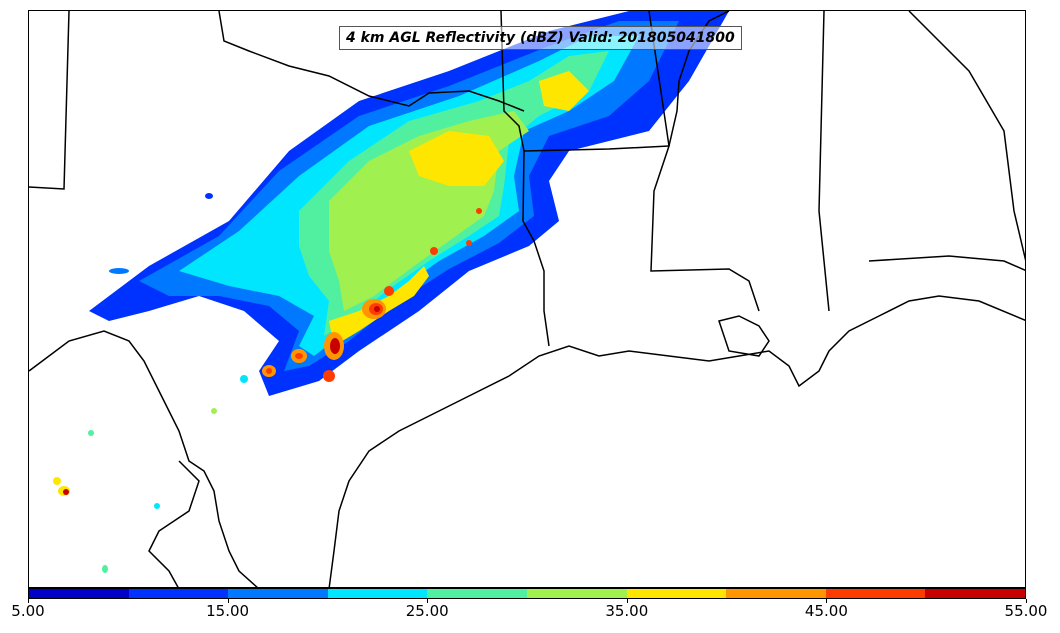 The image size is (1060, 633). I want to click on state-line-la-ms, so click(704, 161).